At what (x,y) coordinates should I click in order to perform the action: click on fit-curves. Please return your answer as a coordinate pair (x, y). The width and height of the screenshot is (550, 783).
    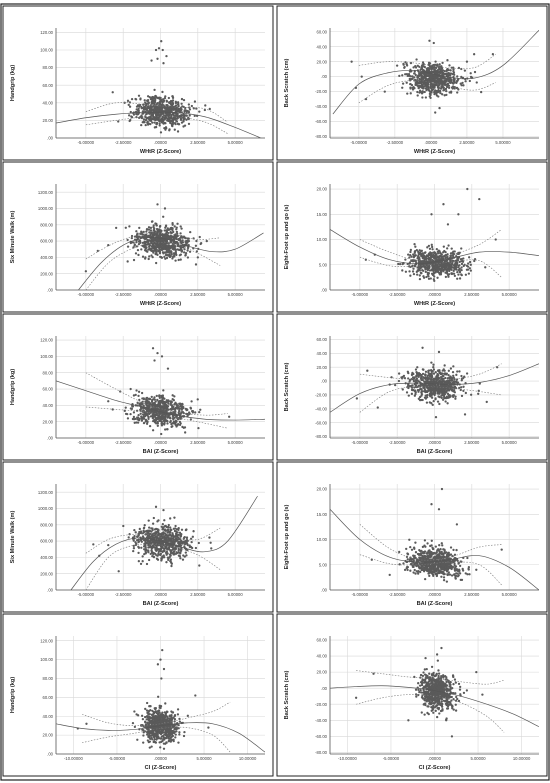
    Looking at the image, I should click on (159, 120).